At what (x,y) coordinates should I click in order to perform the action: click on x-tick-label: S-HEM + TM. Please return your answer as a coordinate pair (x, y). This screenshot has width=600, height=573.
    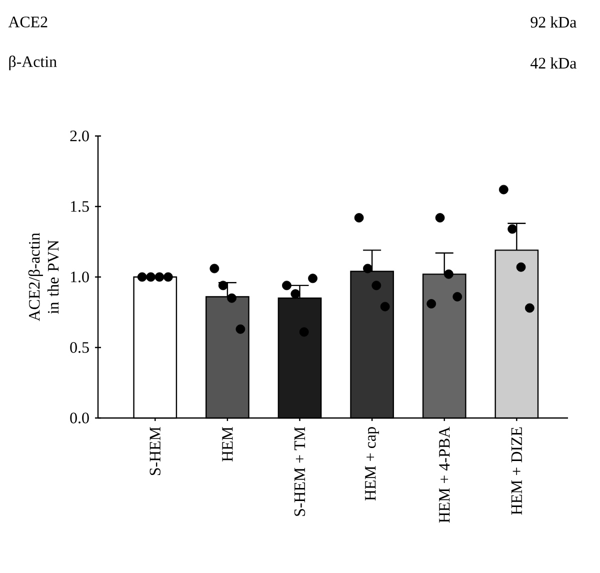
    Looking at the image, I should click on (300, 471).